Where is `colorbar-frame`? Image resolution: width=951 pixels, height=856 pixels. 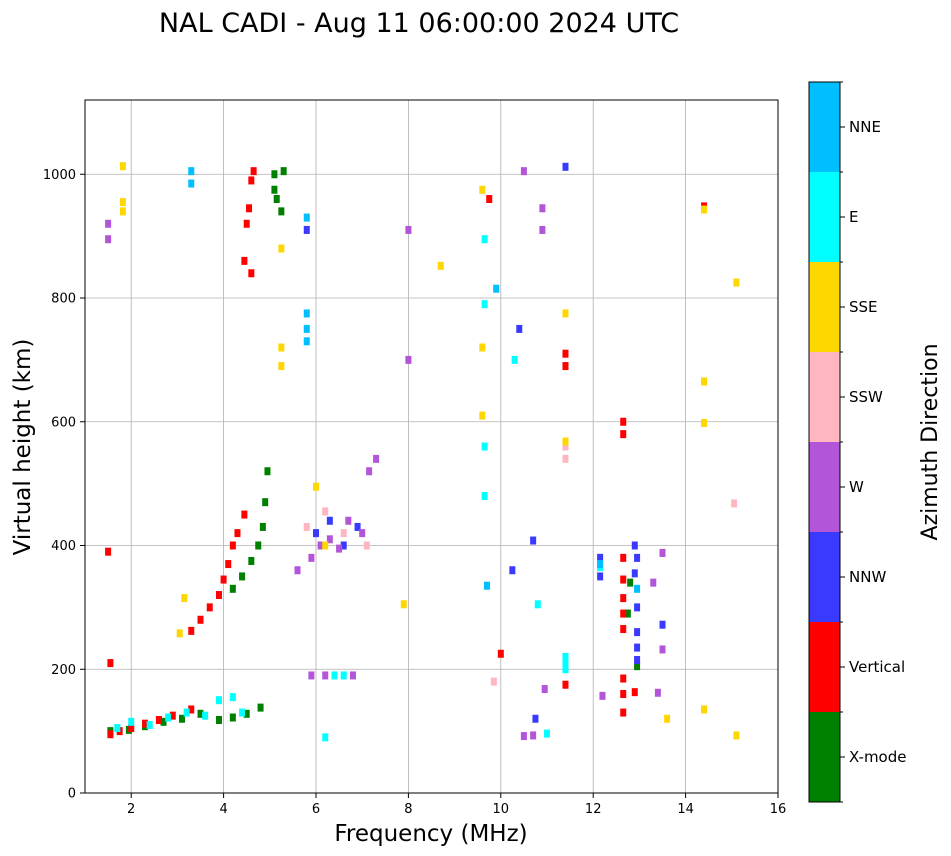 colorbar-frame is located at coordinates (824, 442).